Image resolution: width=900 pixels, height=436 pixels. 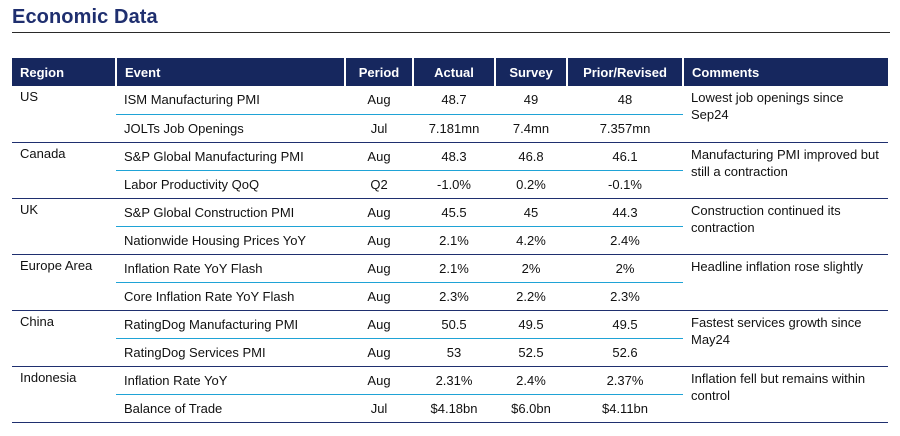 What do you see at coordinates (625, 408) in the screenshot?
I see `prior-cell: $4.11bn` at bounding box center [625, 408].